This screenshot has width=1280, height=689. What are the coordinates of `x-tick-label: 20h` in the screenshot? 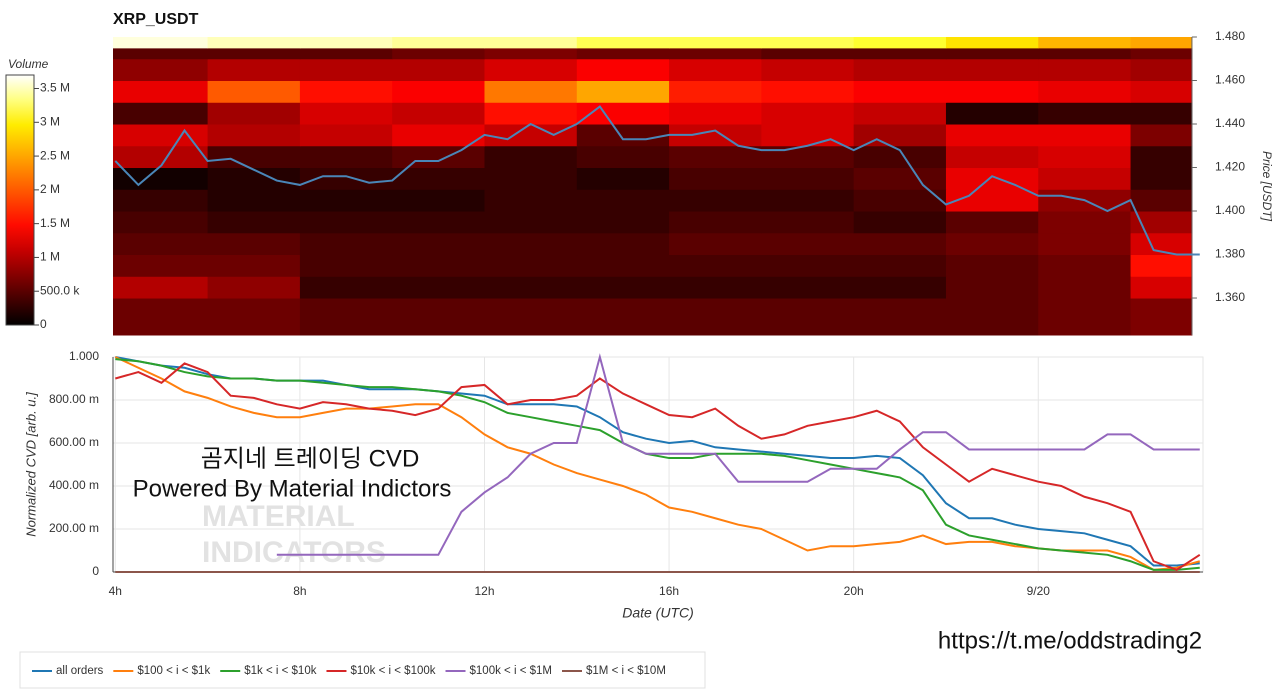 It's located at (854, 591).